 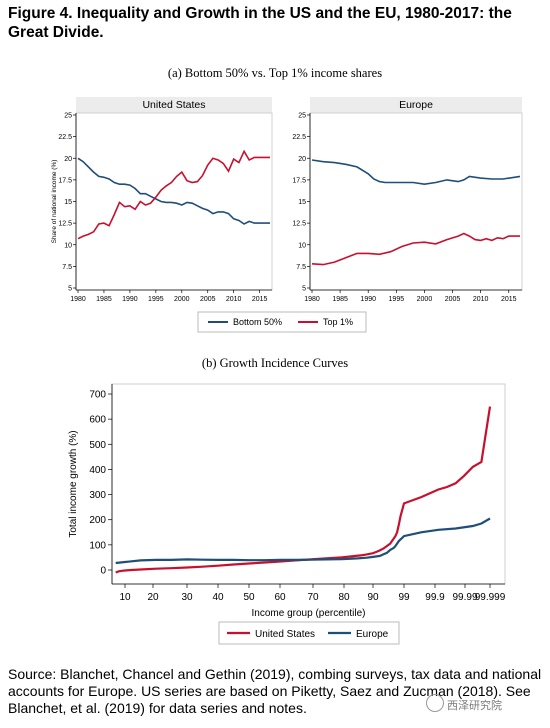 I want to click on y-tick-label-1-2: 10, so click(x=302, y=245).